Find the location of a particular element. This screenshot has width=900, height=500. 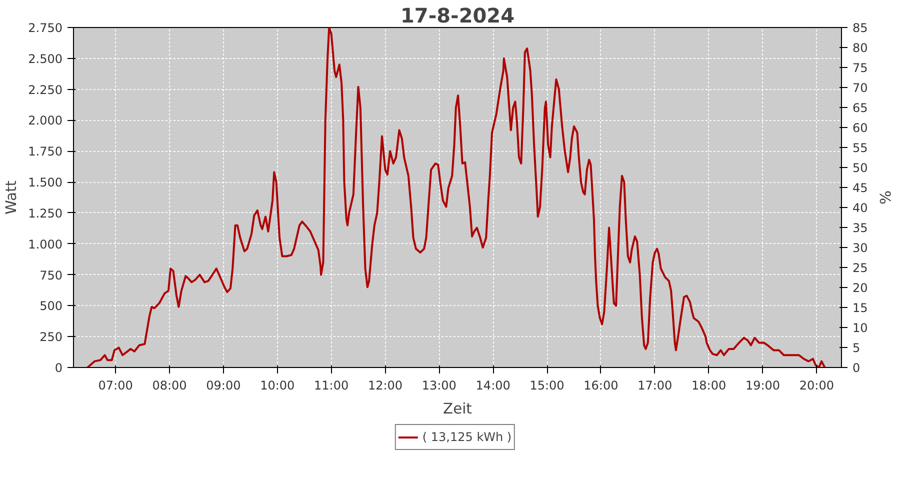

x-tick-label: 07:00 is located at coordinates (115, 385).